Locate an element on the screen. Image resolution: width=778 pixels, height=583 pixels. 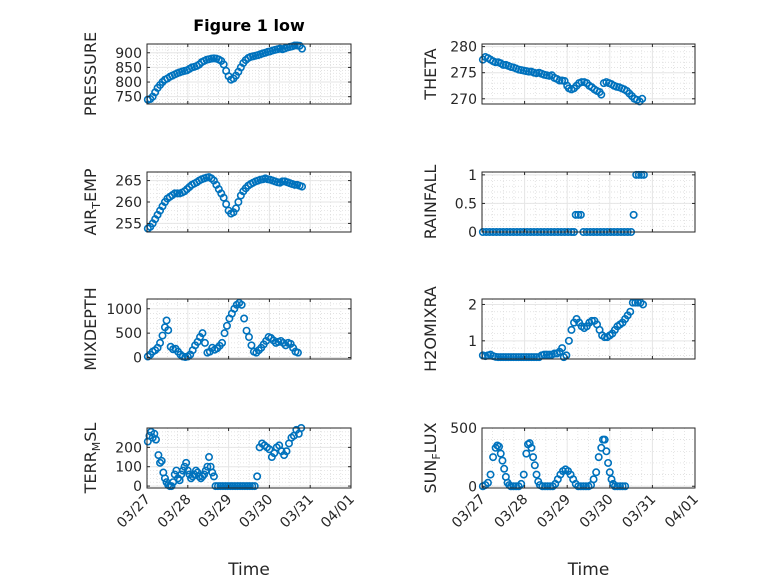
y-axis-label: PRESSURE is located at coordinates (90, 74).